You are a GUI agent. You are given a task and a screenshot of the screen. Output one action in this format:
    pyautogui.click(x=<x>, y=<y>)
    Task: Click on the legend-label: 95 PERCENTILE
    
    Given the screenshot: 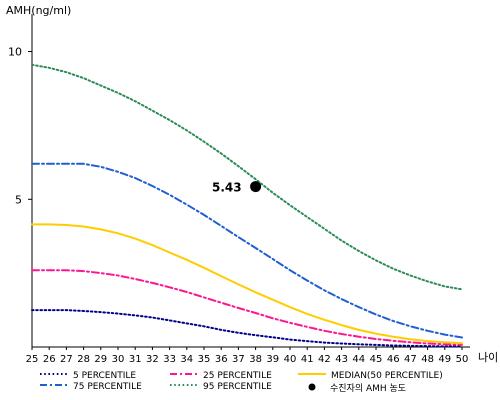 What is the action you would take?
    pyautogui.click(x=237, y=387)
    